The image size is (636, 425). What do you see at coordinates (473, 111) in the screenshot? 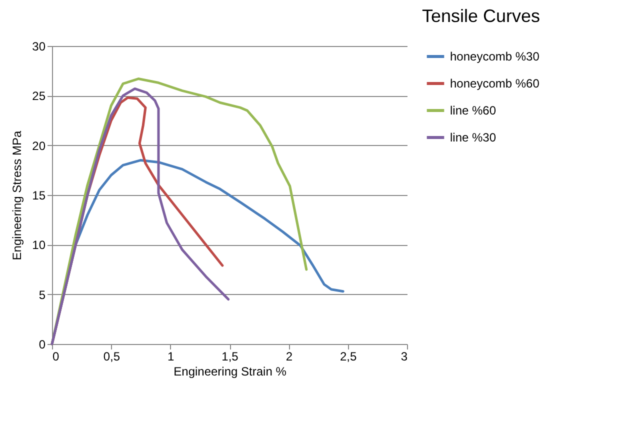
I see `legend-label: line %60` at bounding box center [473, 111].